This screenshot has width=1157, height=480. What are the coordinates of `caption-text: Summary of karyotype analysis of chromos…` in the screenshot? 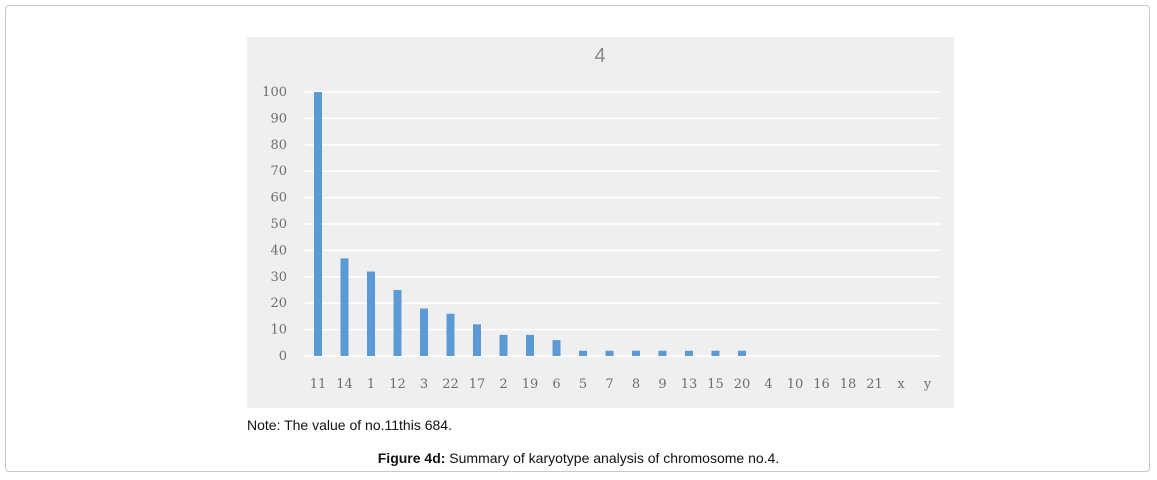 It's located at (612, 458).